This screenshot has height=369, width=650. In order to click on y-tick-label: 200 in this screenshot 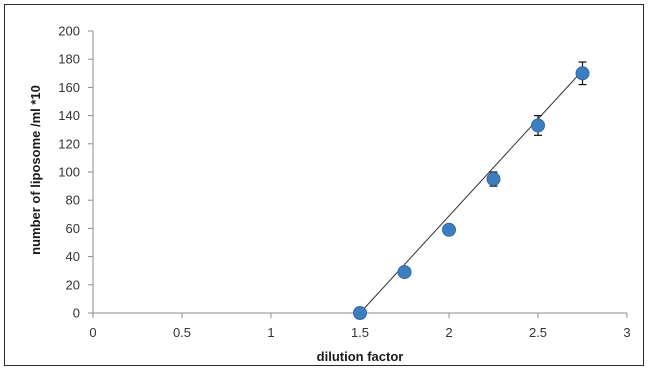, I will do `click(69, 31)`.